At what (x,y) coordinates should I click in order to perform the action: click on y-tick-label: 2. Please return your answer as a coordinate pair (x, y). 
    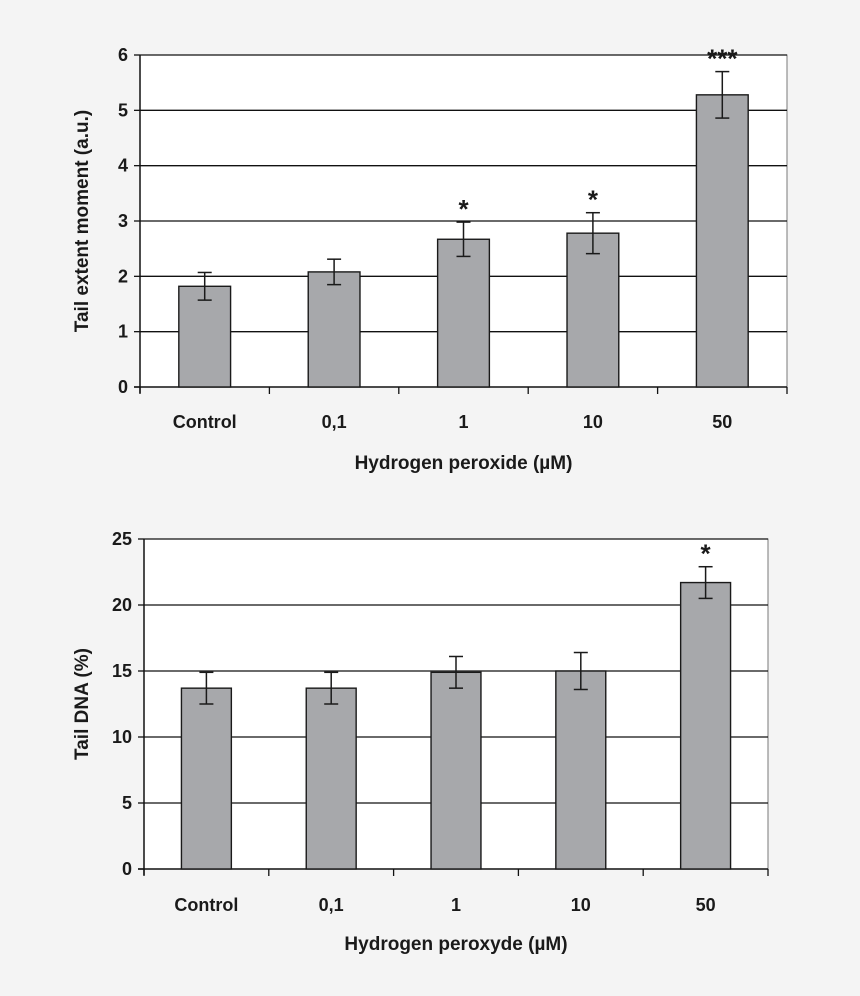
    Looking at the image, I should click on (123, 276).